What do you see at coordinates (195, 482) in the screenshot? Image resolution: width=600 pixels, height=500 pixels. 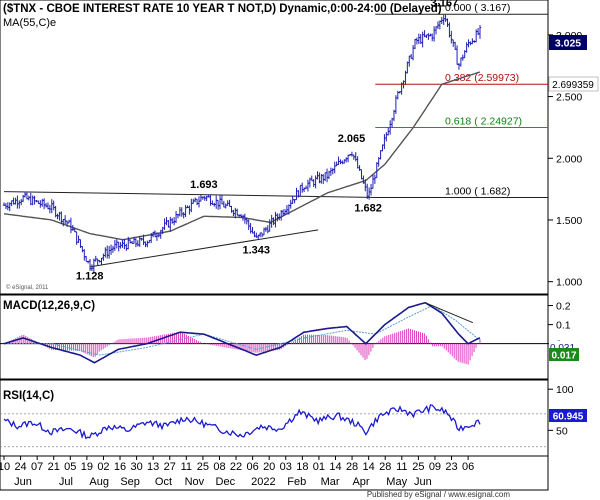 I see `x-month-label: Nov` at bounding box center [195, 482].